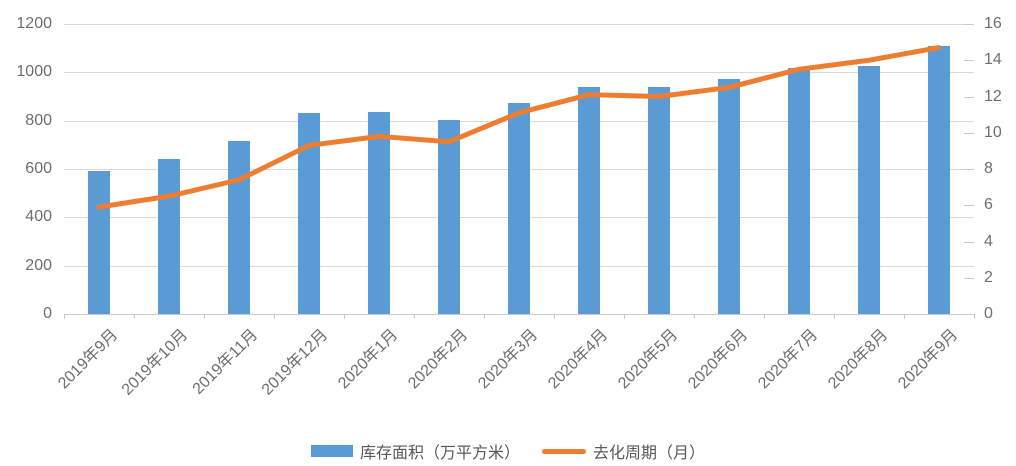  Describe the element at coordinates (368, 359) in the screenshot. I see `x-axis-label: 2020年1月` at that location.